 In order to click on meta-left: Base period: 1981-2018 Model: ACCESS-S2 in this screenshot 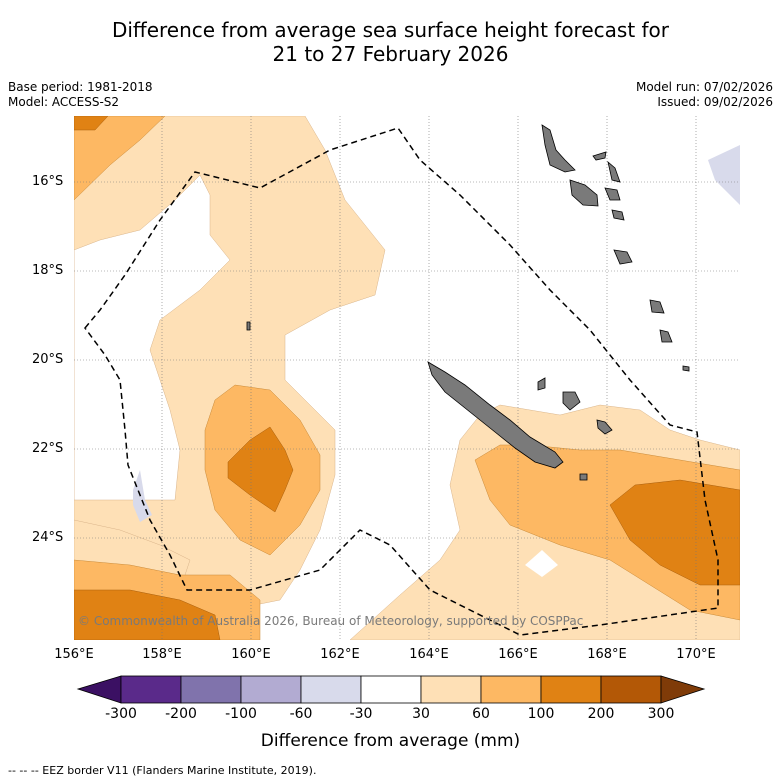, I will do `click(80, 95)`.